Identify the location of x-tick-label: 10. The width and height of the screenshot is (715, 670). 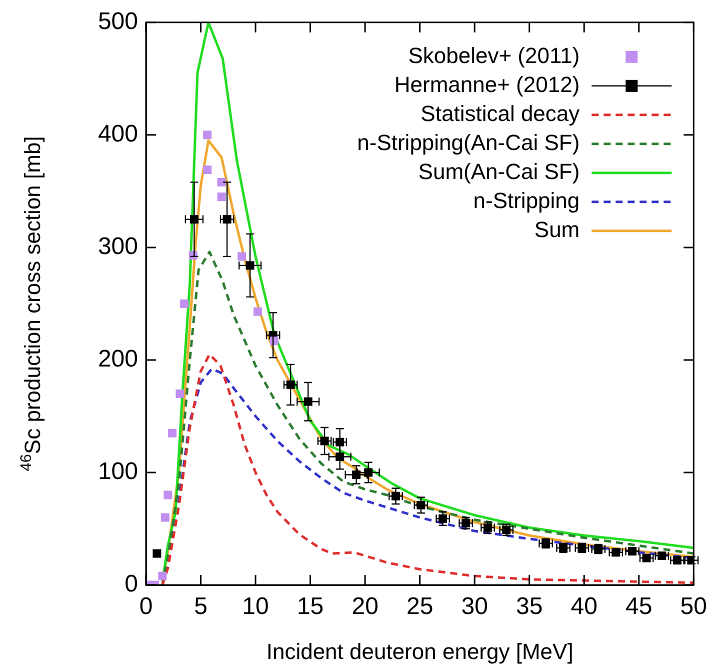
(255, 606).